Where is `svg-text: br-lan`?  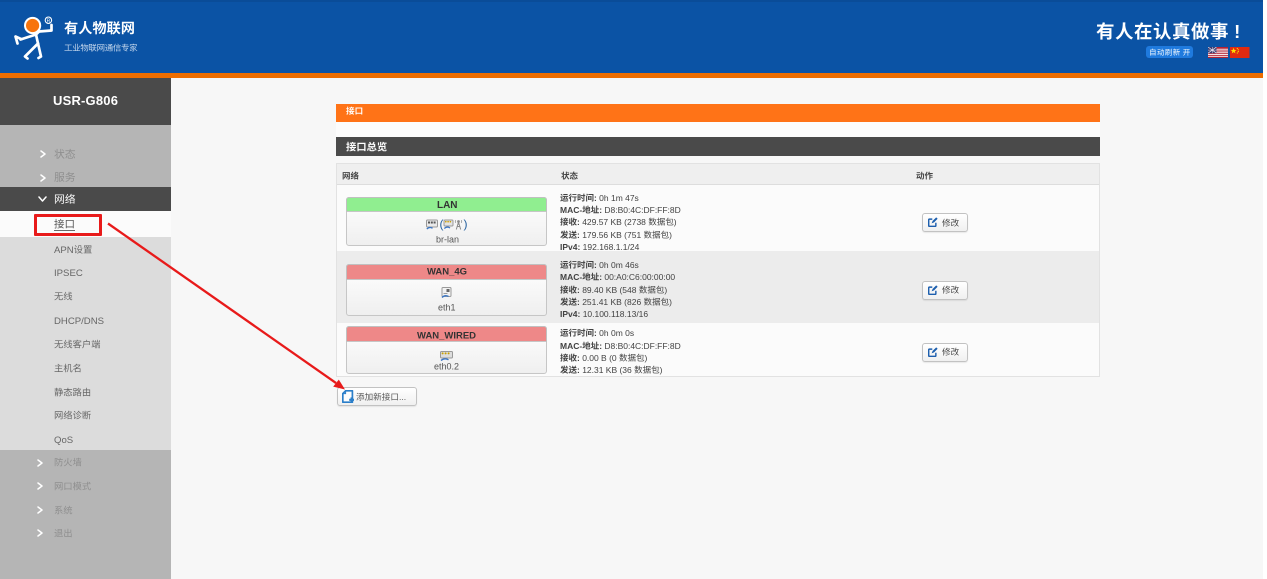
svg-text: br-lan is located at coordinates (447, 239).